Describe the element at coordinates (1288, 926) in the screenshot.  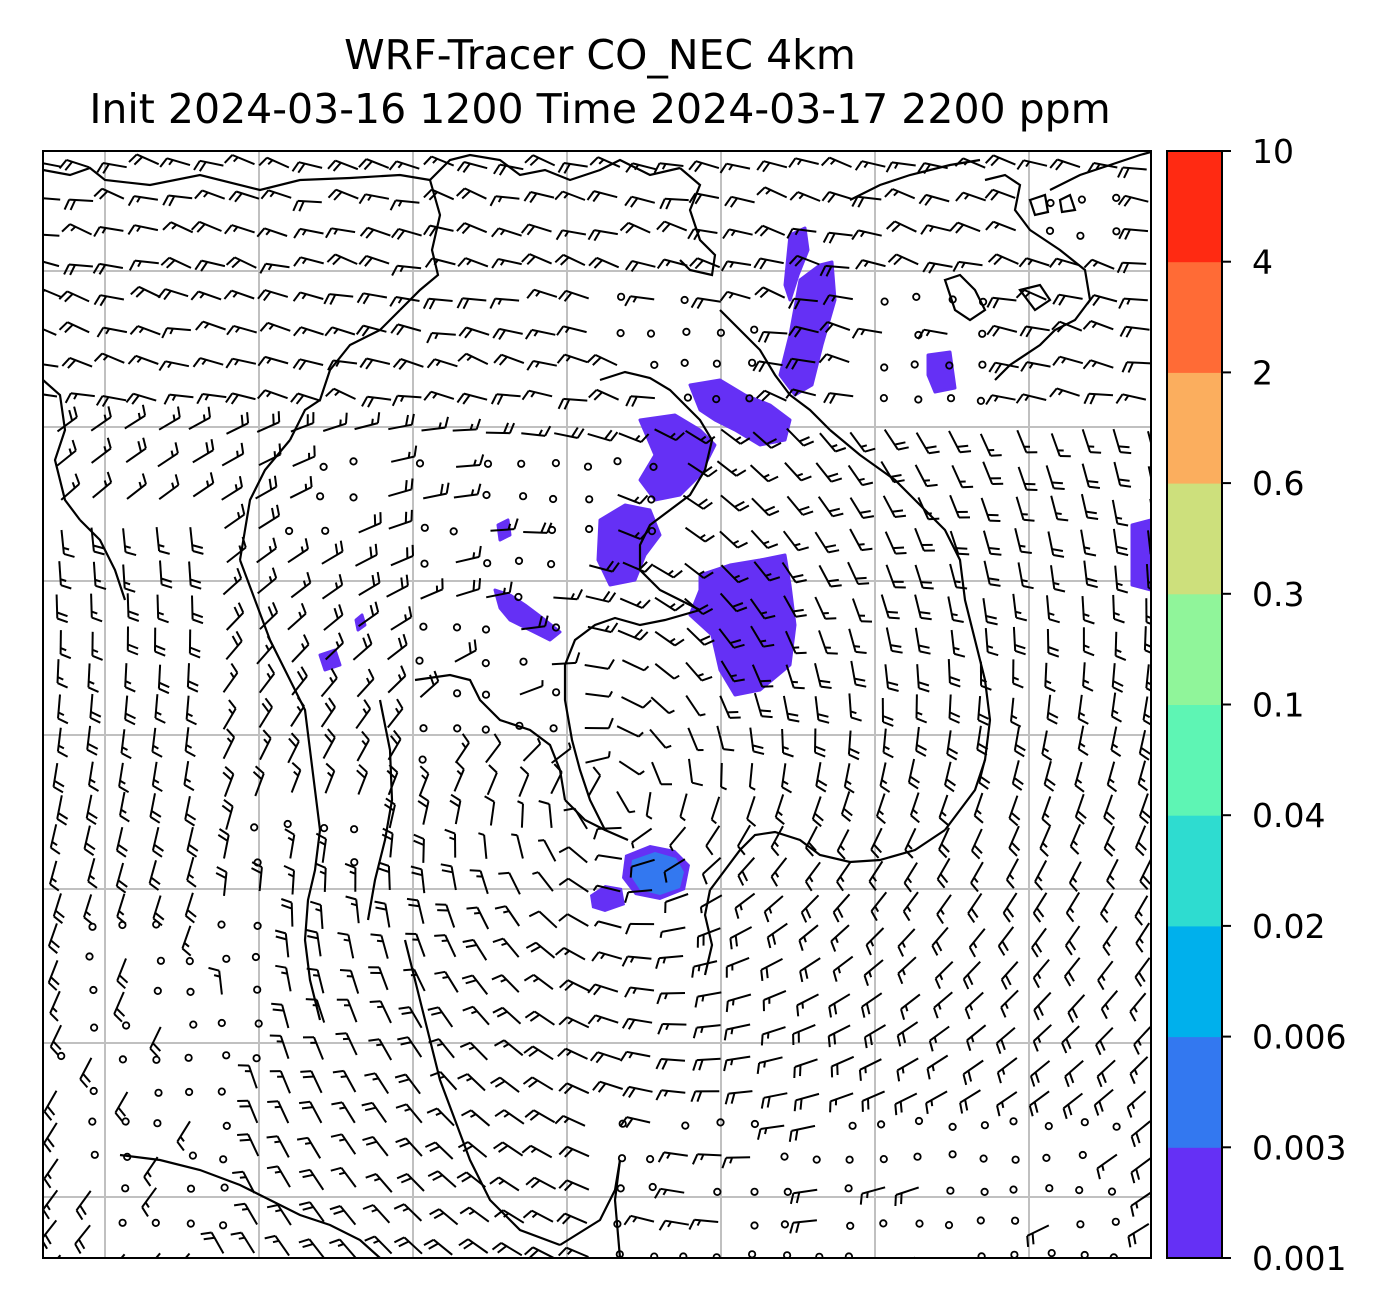
I see `colorbar-tick-label: 0.02` at that location.